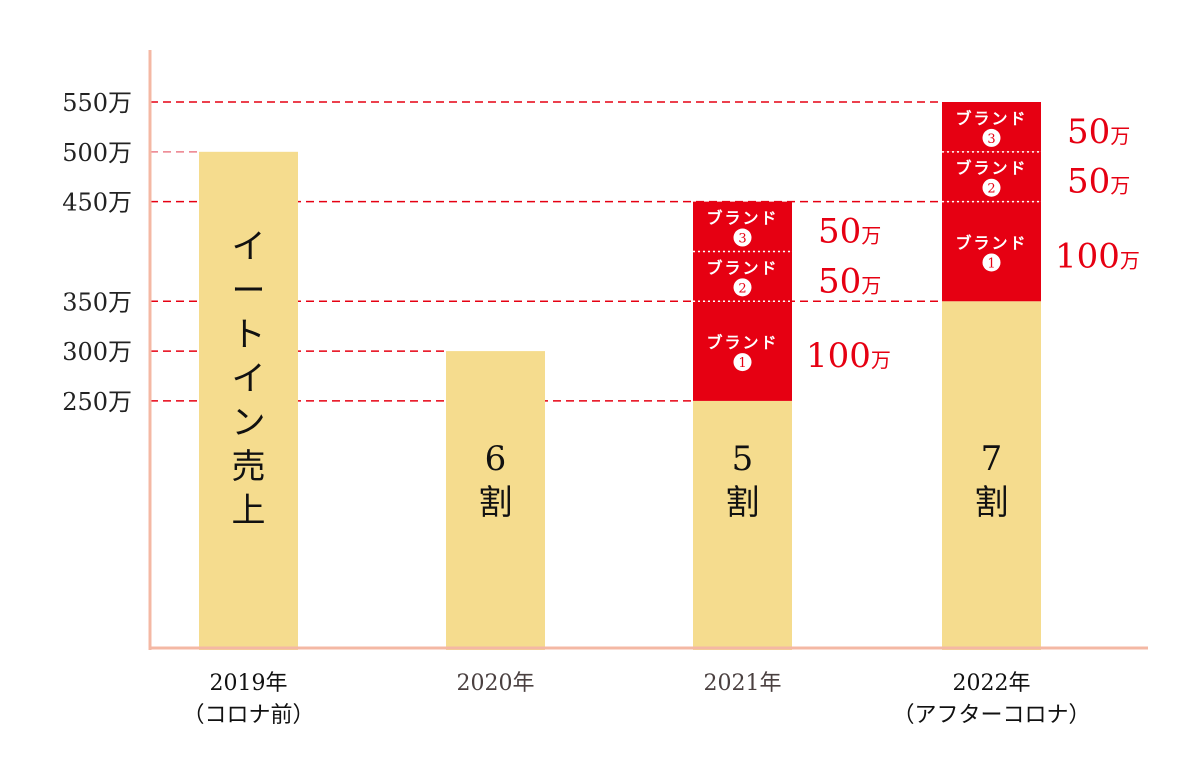 The image size is (1200, 760). Describe the element at coordinates (496, 683) in the screenshot. I see `x-tick-label: 2020年` at that location.